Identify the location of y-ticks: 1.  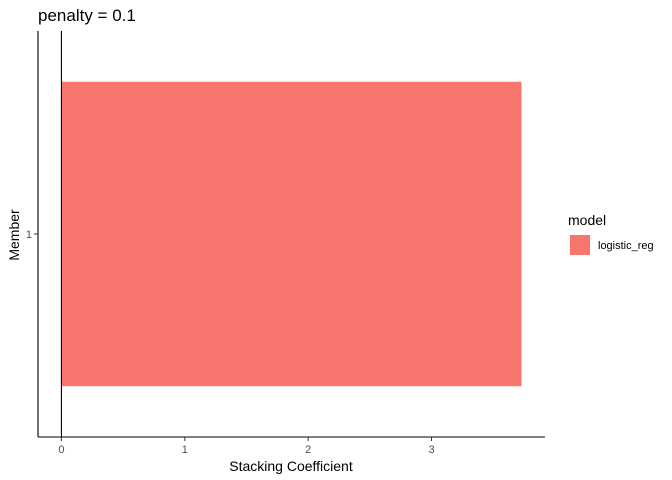
(32, 235).